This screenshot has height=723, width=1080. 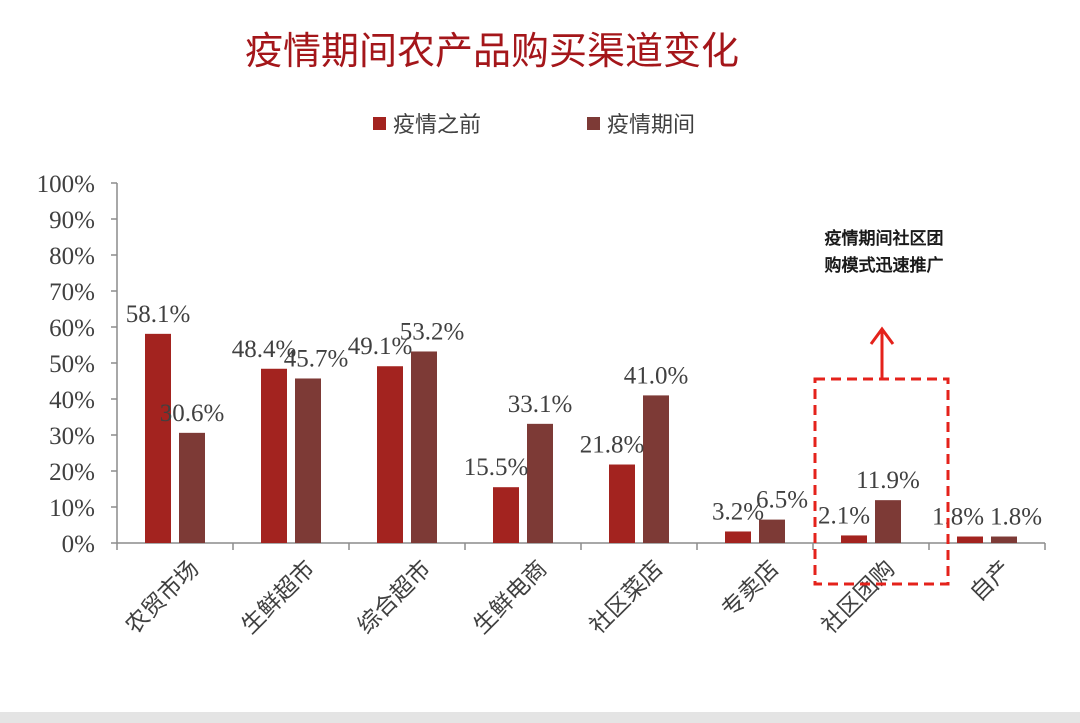 What do you see at coordinates (72, 472) in the screenshot?
I see `y-tick-label: 20%` at bounding box center [72, 472].